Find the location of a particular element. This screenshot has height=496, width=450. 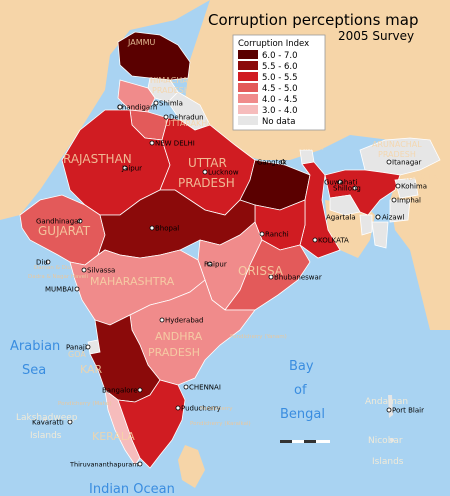

city-marker-kavaratti is located at coordinates (70, 422).